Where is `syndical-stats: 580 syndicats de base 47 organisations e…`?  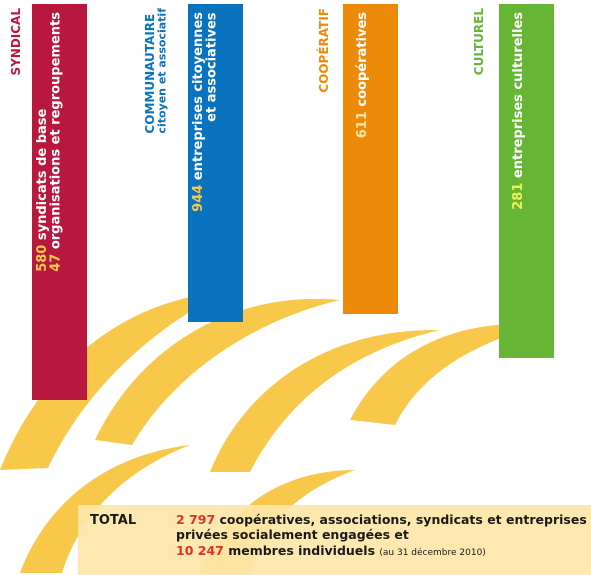 syndical-stats: 580 syndicats de base 47 organisations e… is located at coordinates (49, 142).